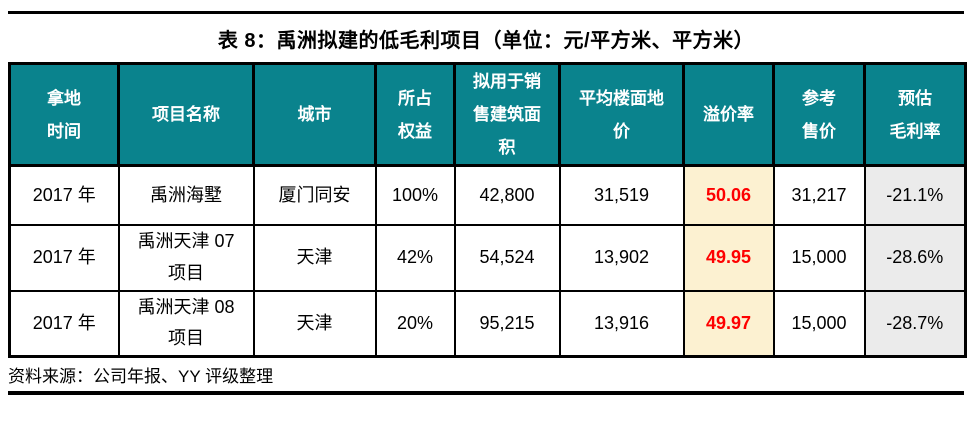 The image size is (973, 423). Describe the element at coordinates (621, 114) in the screenshot. I see `col-header-floor-price: 平均楼面地 价` at that location.